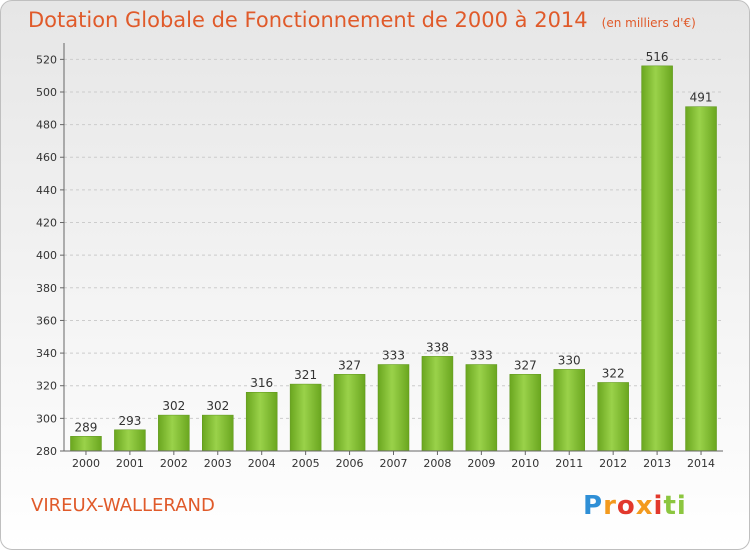 This screenshot has height=550, width=750. What do you see at coordinates (481, 356) in the screenshot?
I see `data-label-2009: 333` at bounding box center [481, 356].